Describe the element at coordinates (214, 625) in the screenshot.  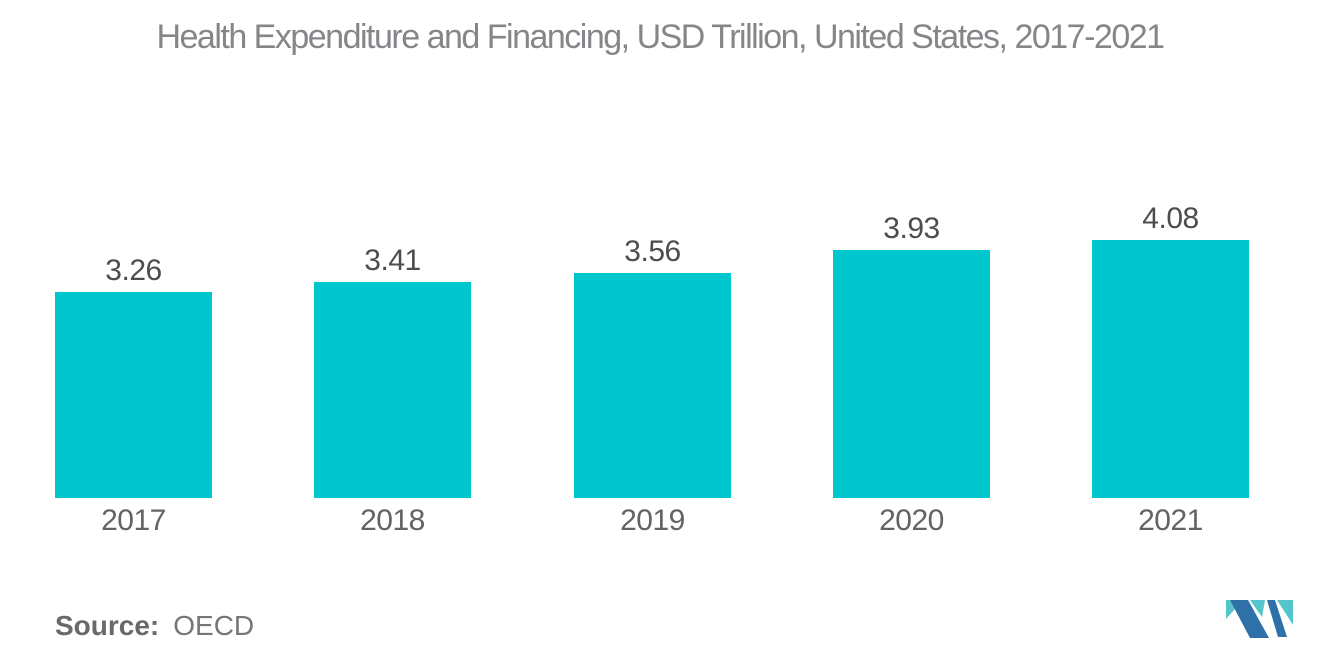
I see `source-value: OECD` at that location.